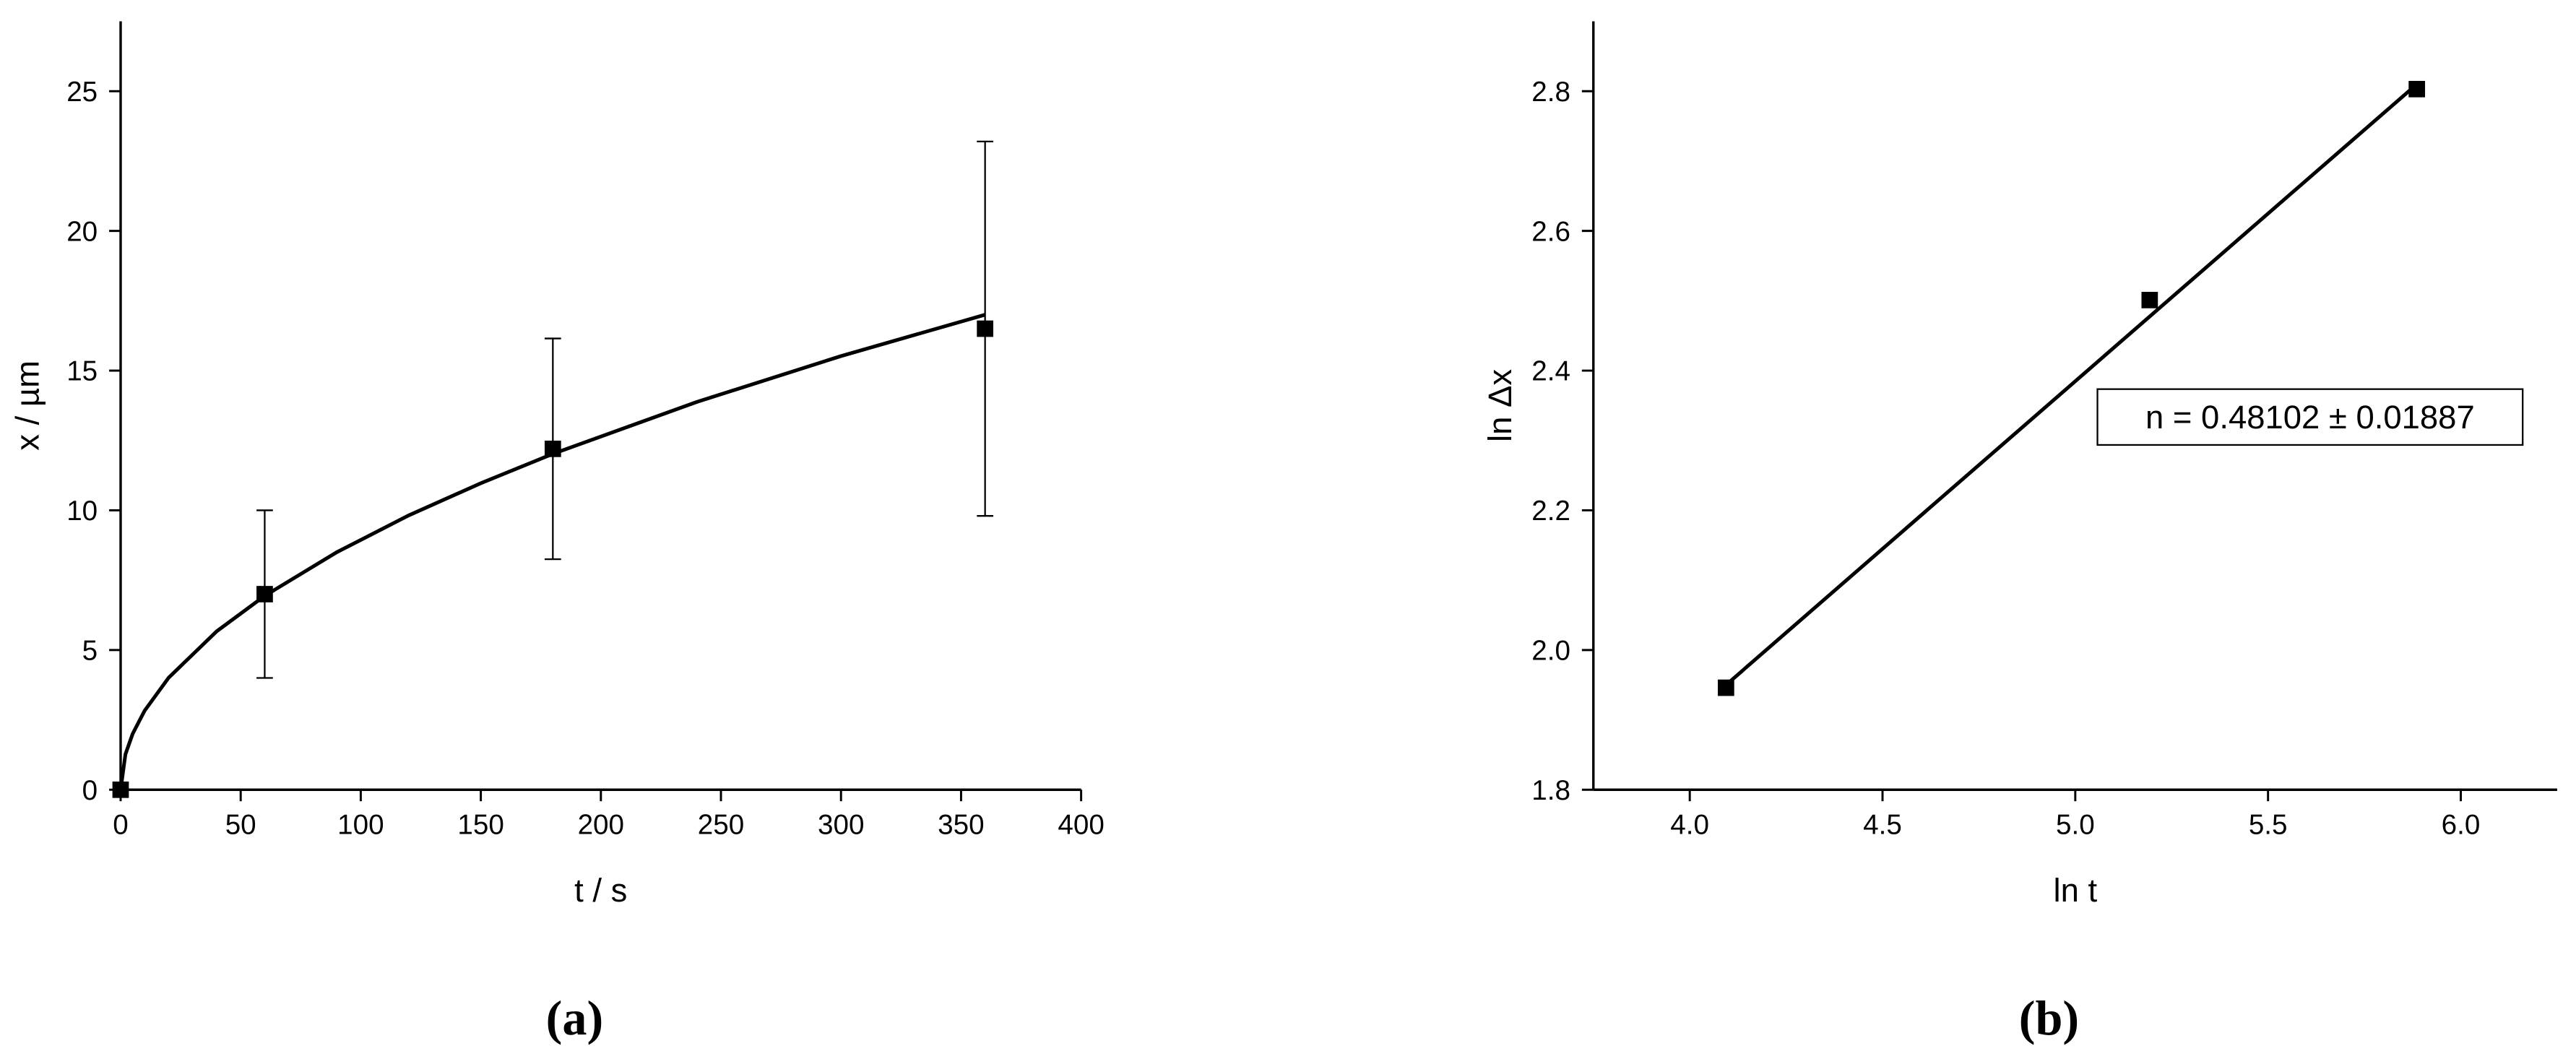 This screenshot has width=2576, height=1059. I want to click on x-tick-label: 200, so click(601, 825).